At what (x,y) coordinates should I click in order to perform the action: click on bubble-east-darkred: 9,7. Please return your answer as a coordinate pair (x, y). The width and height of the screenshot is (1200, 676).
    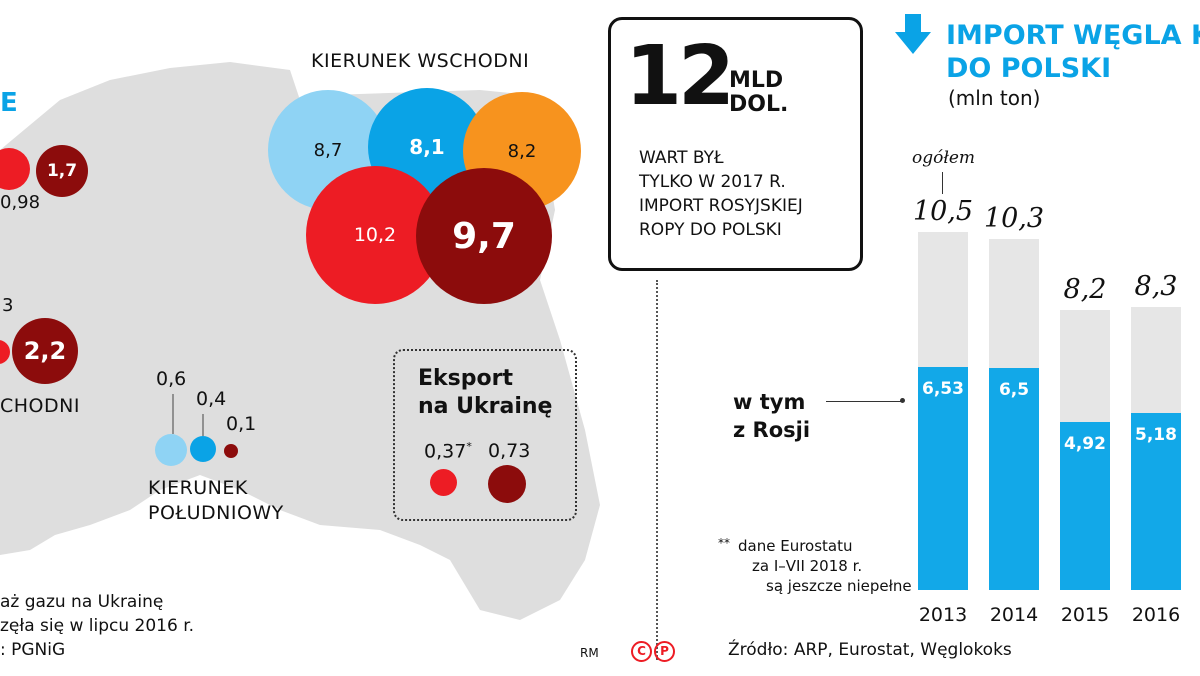
    Looking at the image, I should click on (484, 236).